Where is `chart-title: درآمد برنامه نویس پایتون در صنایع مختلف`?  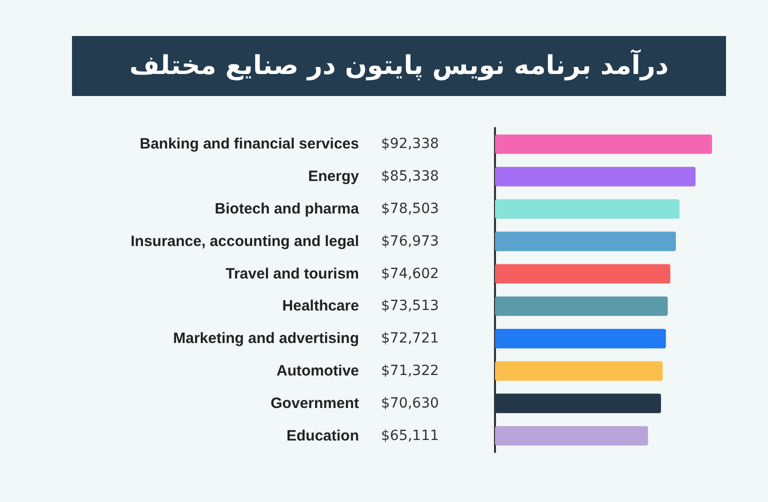
chart-title: درآمد برنامه نویس پایتون در صنایع مختلف is located at coordinates (399, 66).